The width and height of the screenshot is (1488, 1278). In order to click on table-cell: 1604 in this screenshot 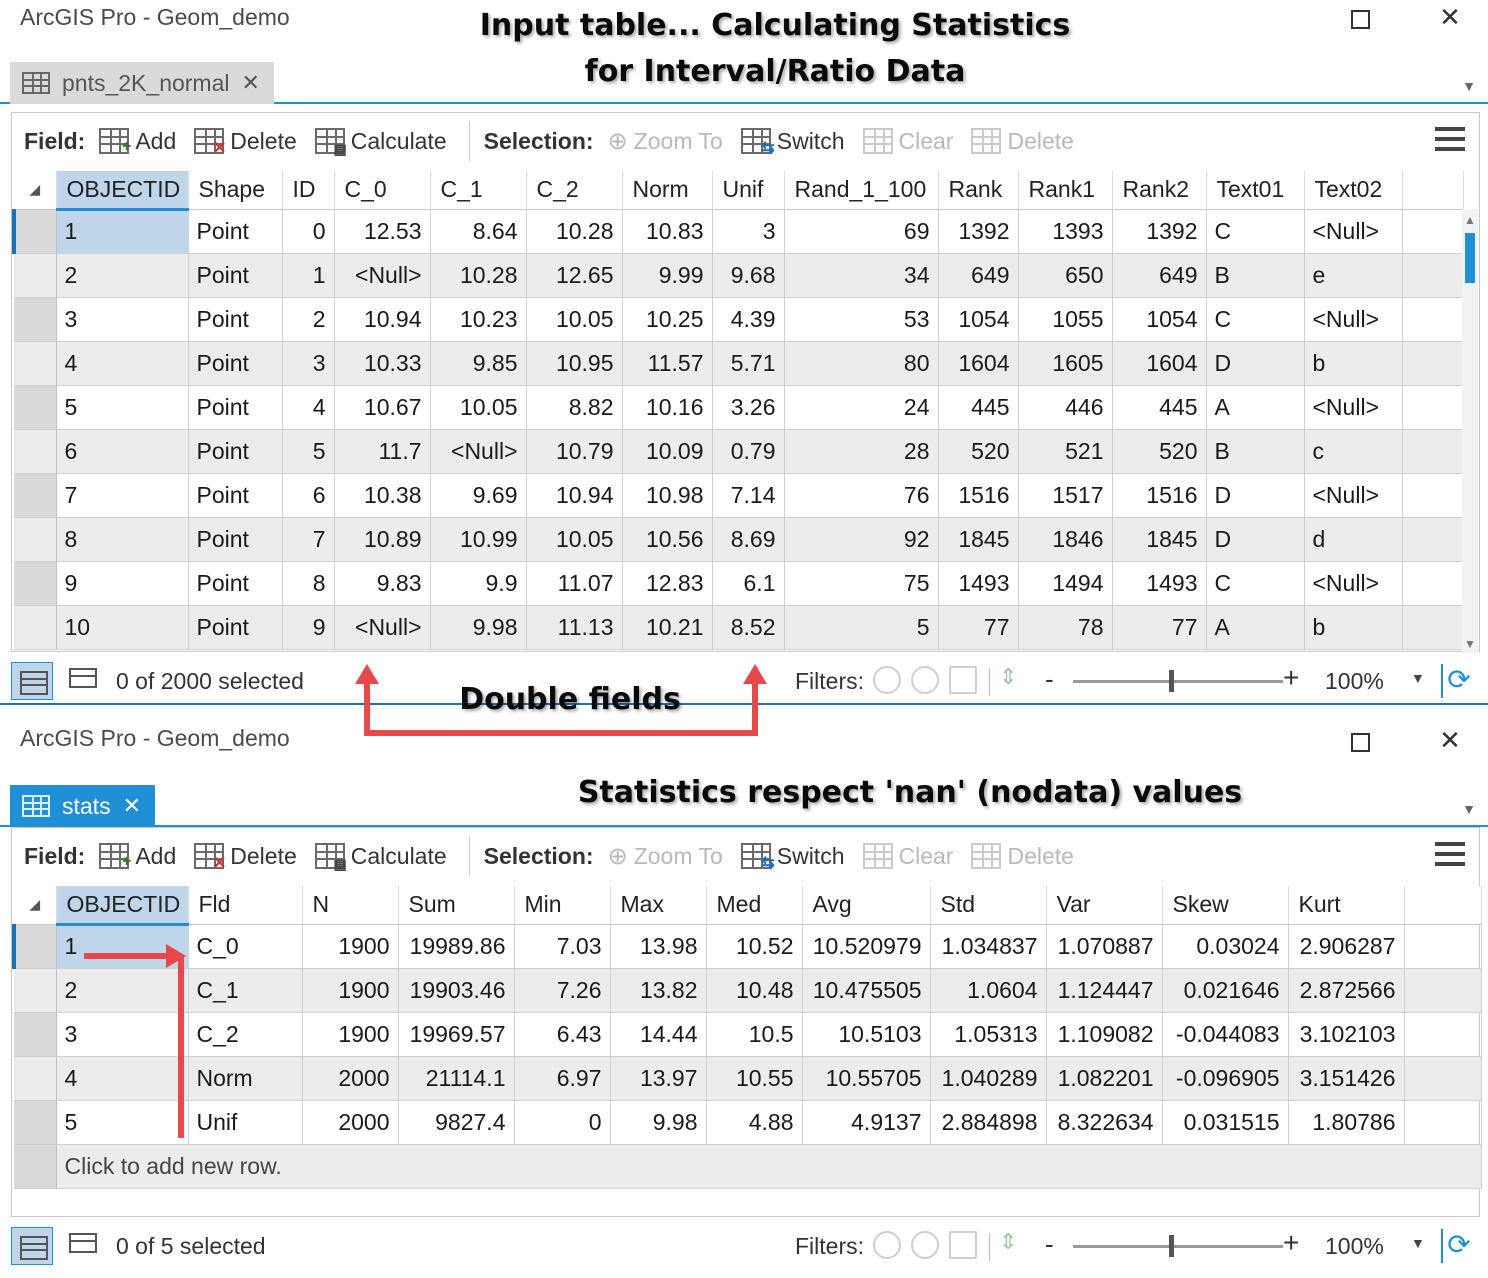, I will do `click(1159, 363)`.